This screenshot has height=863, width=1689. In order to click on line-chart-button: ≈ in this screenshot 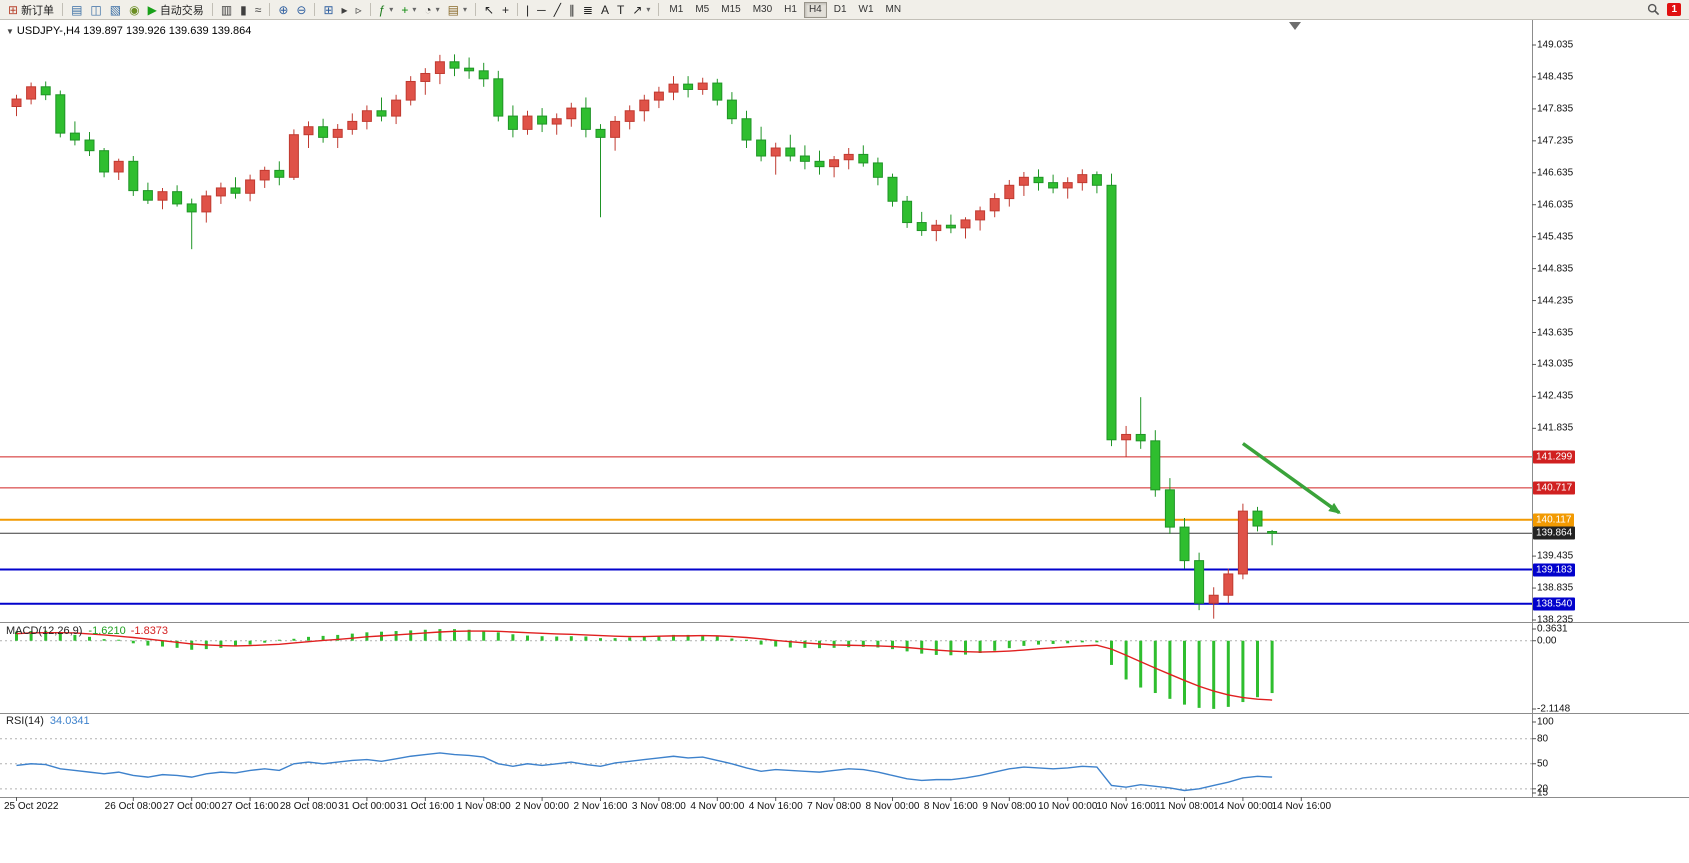, I will do `click(258, 10)`.